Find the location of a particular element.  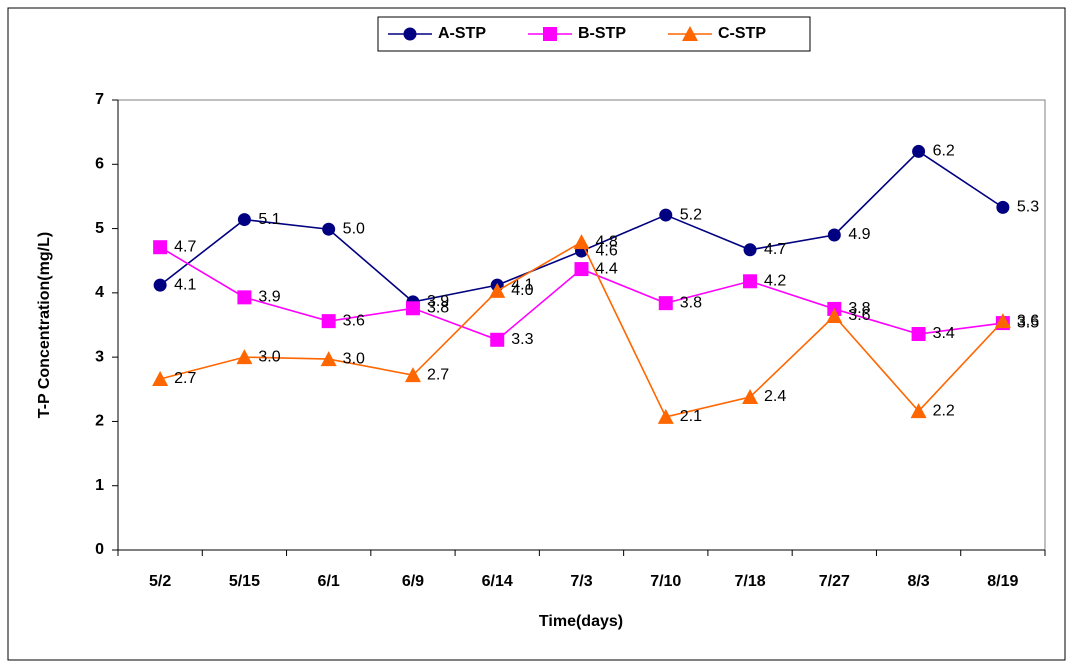

data-label: 5.1 is located at coordinates (269, 219).